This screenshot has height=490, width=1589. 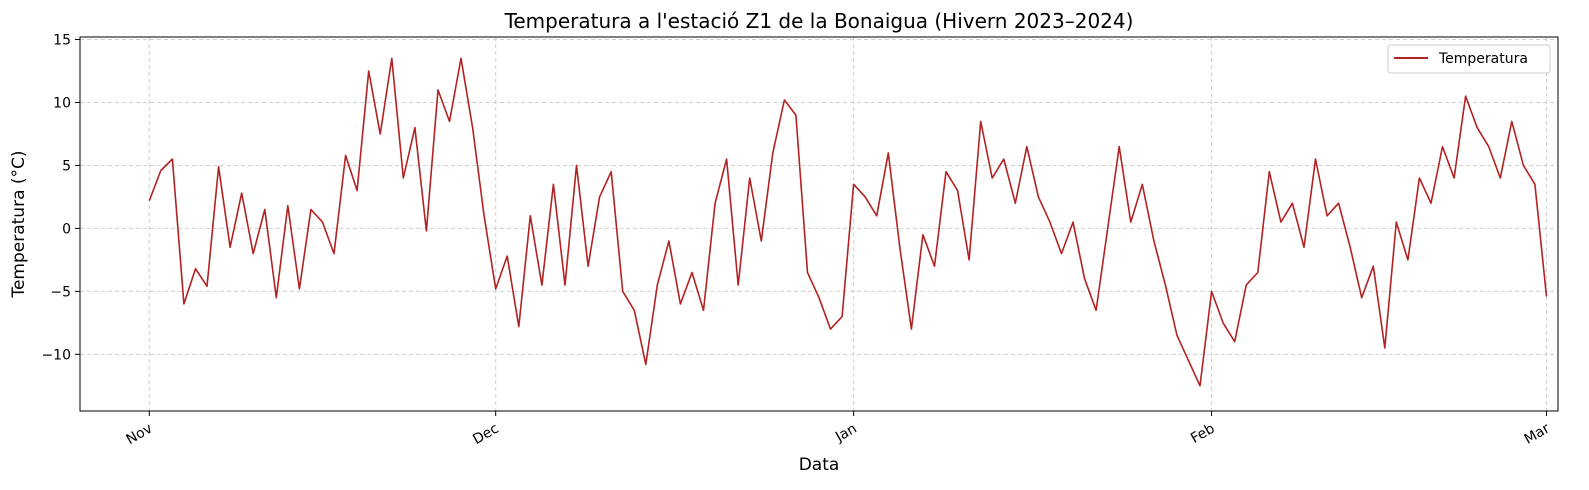 I want to click on y-tick-label: 10, so click(x=62, y=103).